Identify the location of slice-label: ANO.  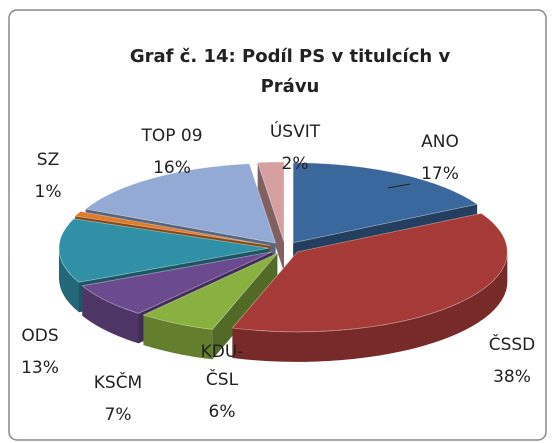
(440, 142).